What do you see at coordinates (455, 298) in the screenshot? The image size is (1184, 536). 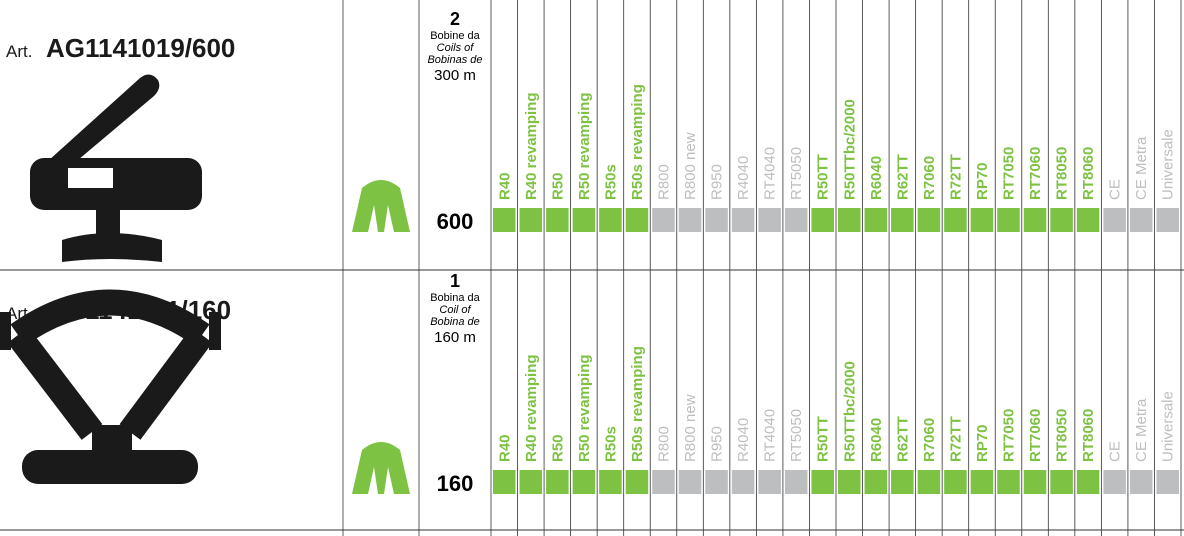 I see `unit-it: Bobina da` at bounding box center [455, 298].